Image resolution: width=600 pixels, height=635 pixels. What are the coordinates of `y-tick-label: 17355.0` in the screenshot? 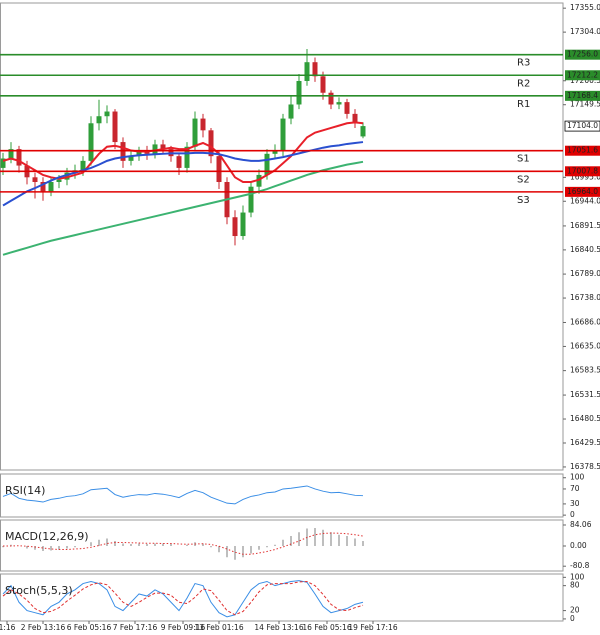 It's located at (585, 7).